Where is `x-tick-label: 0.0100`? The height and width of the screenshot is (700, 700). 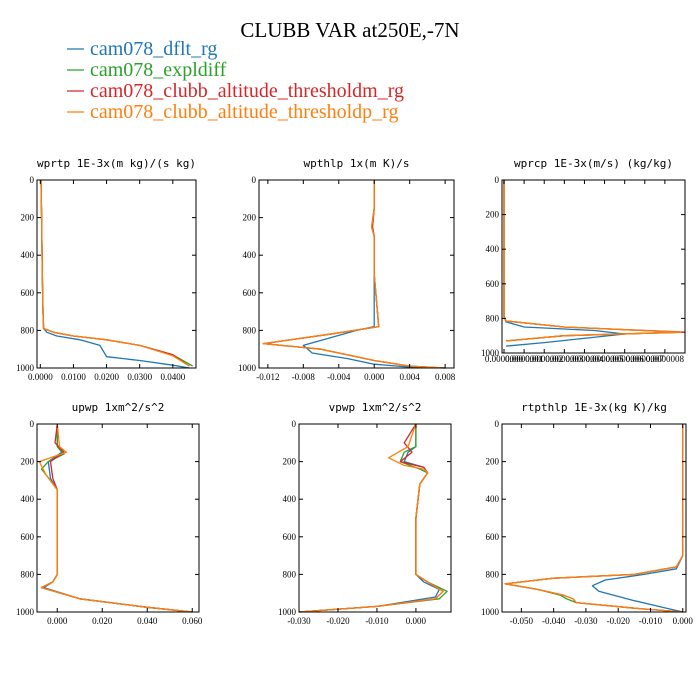
x-tick-label: 0.0100 is located at coordinates (73, 377).